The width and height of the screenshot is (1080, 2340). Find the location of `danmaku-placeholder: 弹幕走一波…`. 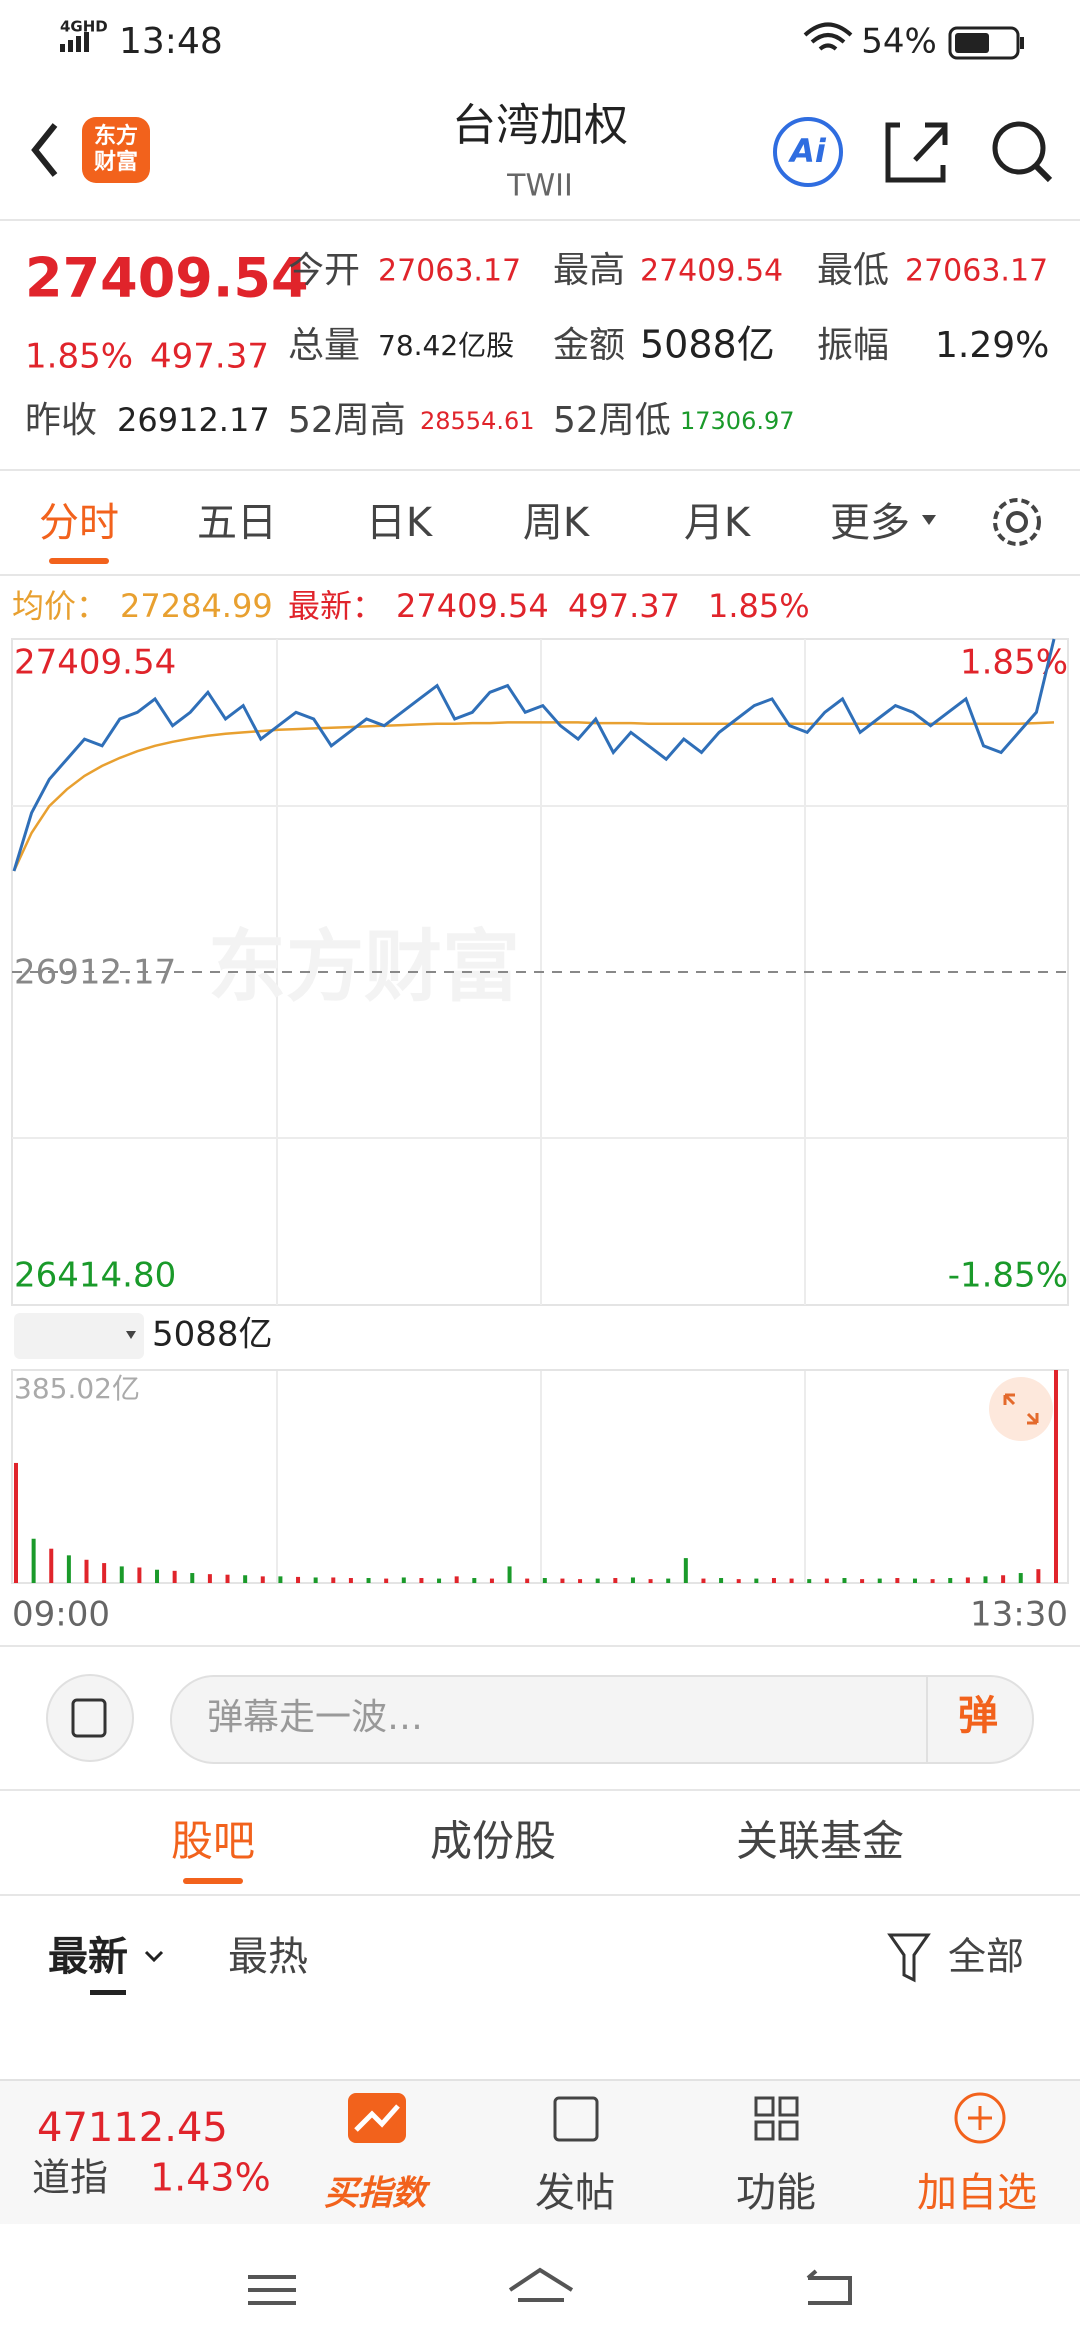

danmaku-placeholder: 弹幕走一波… is located at coordinates (315, 1717).